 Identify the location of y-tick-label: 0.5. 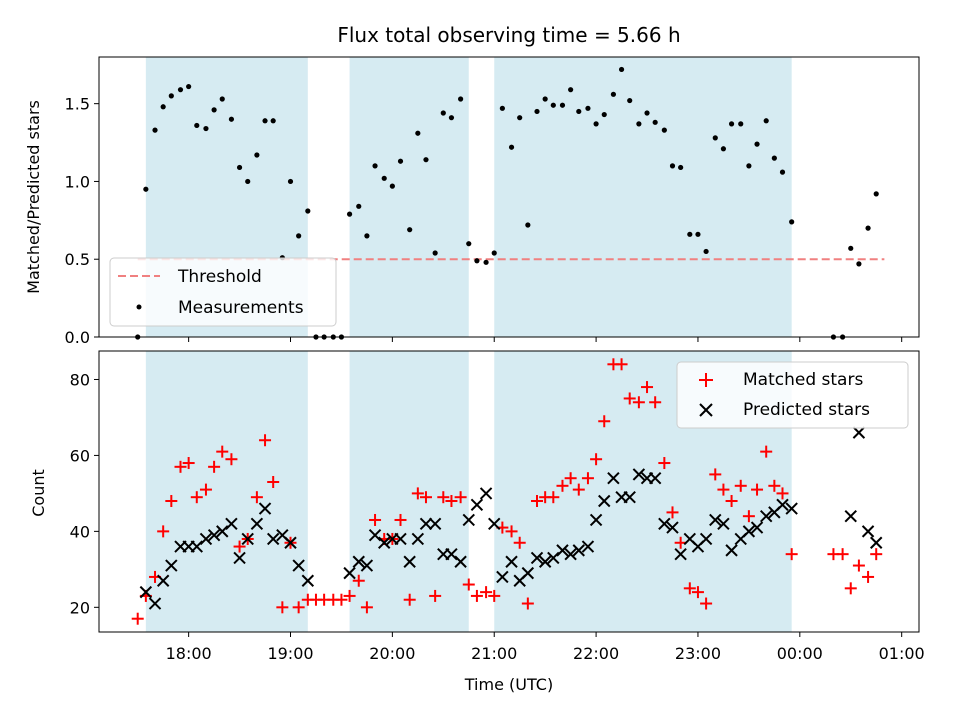
(77, 259).